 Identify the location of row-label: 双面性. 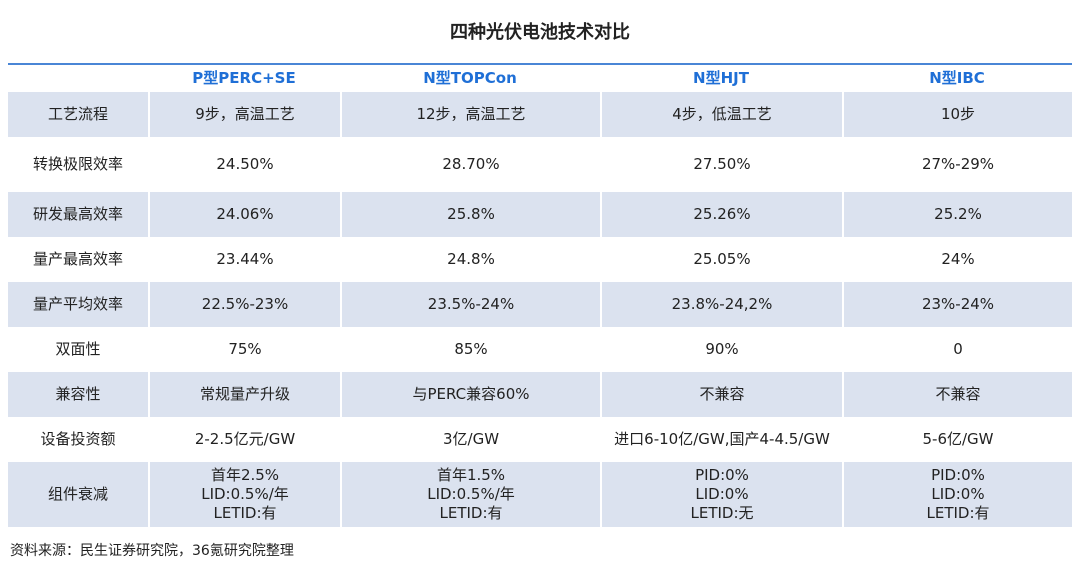
(78, 349).